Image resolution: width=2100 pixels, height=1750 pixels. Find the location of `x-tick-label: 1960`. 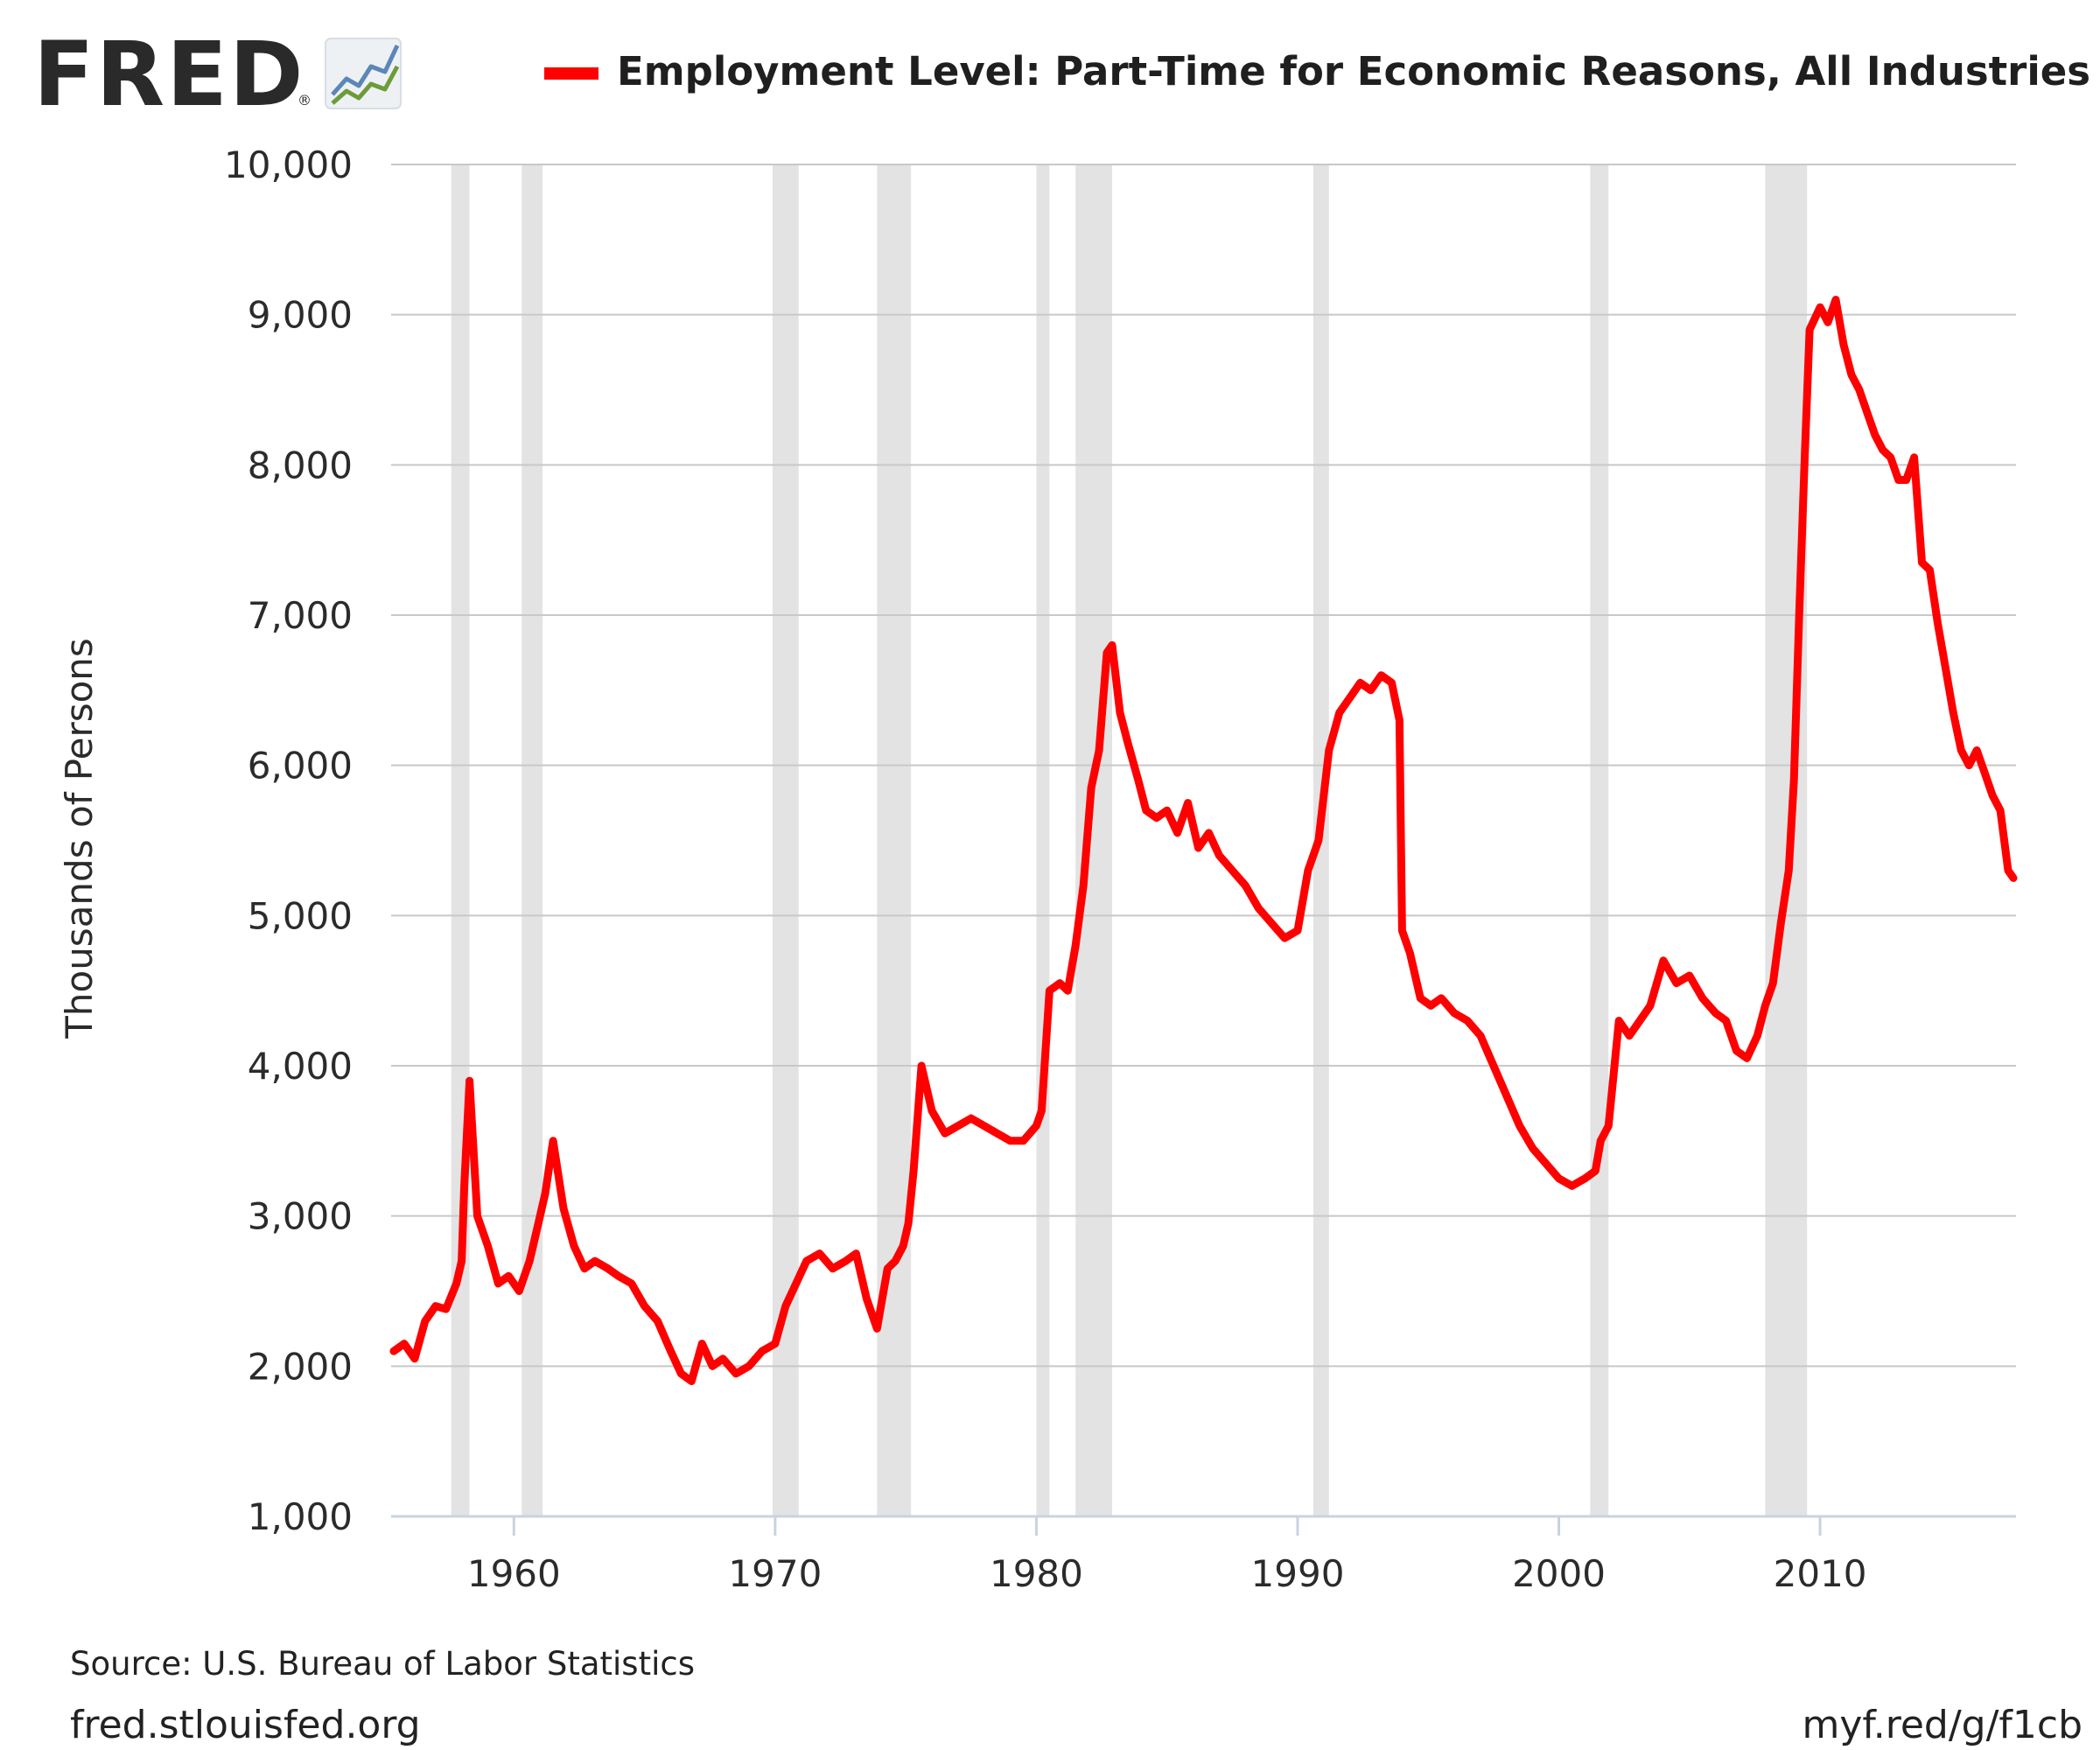

x-tick-label: 1960 is located at coordinates (514, 1573).